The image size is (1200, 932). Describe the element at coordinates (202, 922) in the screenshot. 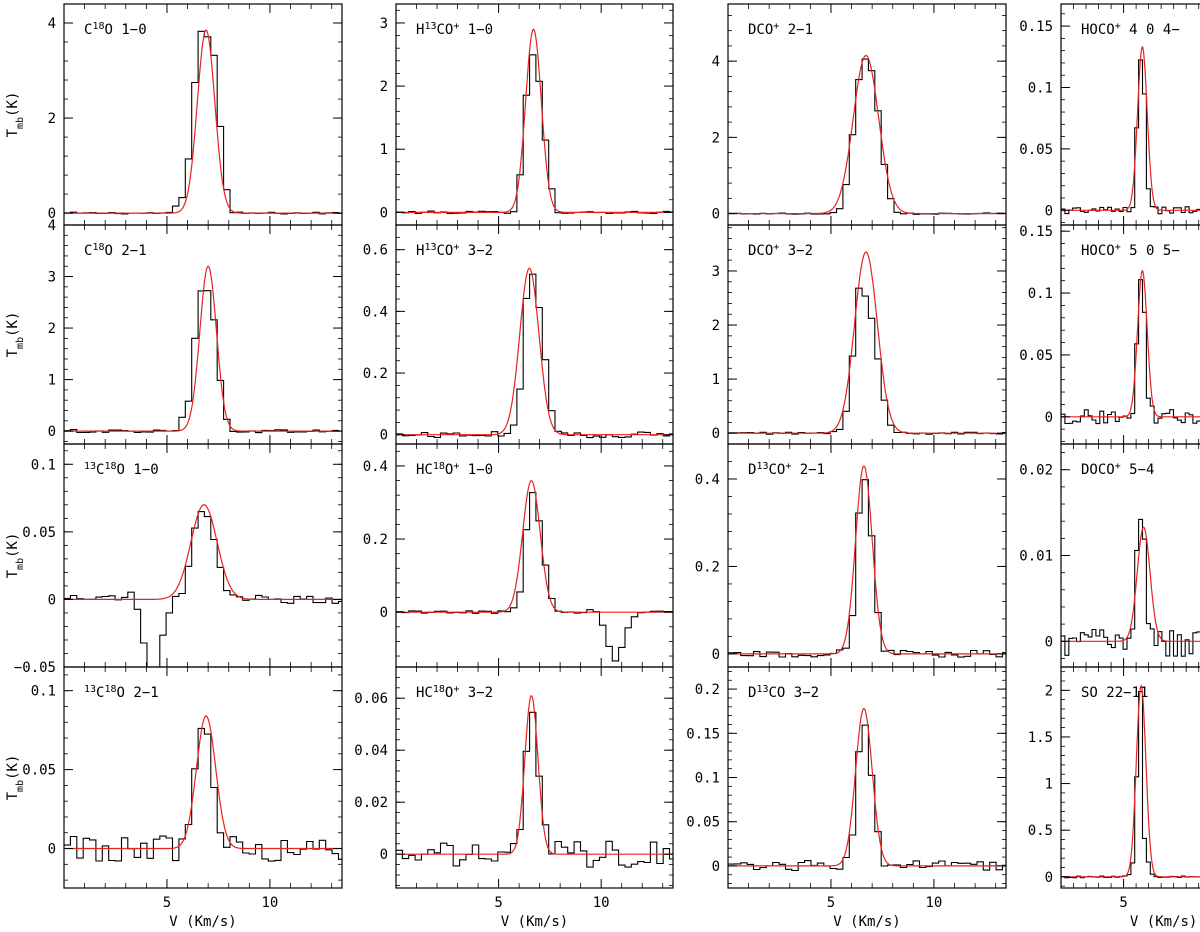

I see `x-axis-title: V (Km/s)` at that location.